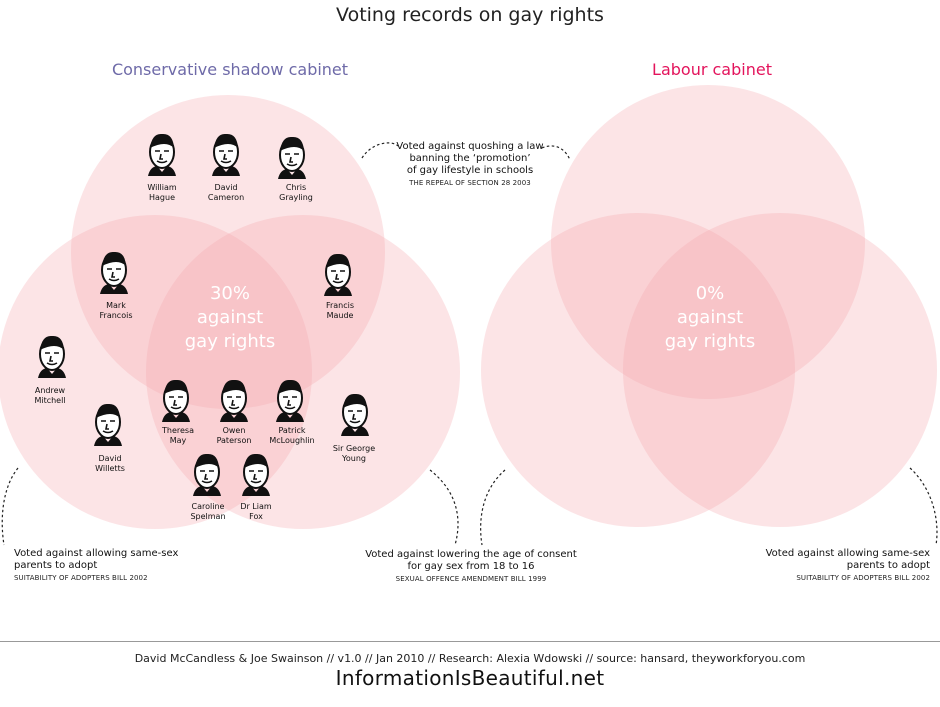 The image size is (940, 707). Describe the element at coordinates (296, 192) in the screenshot. I see `member-label-chris-grayling: Chris Grayling` at that location.